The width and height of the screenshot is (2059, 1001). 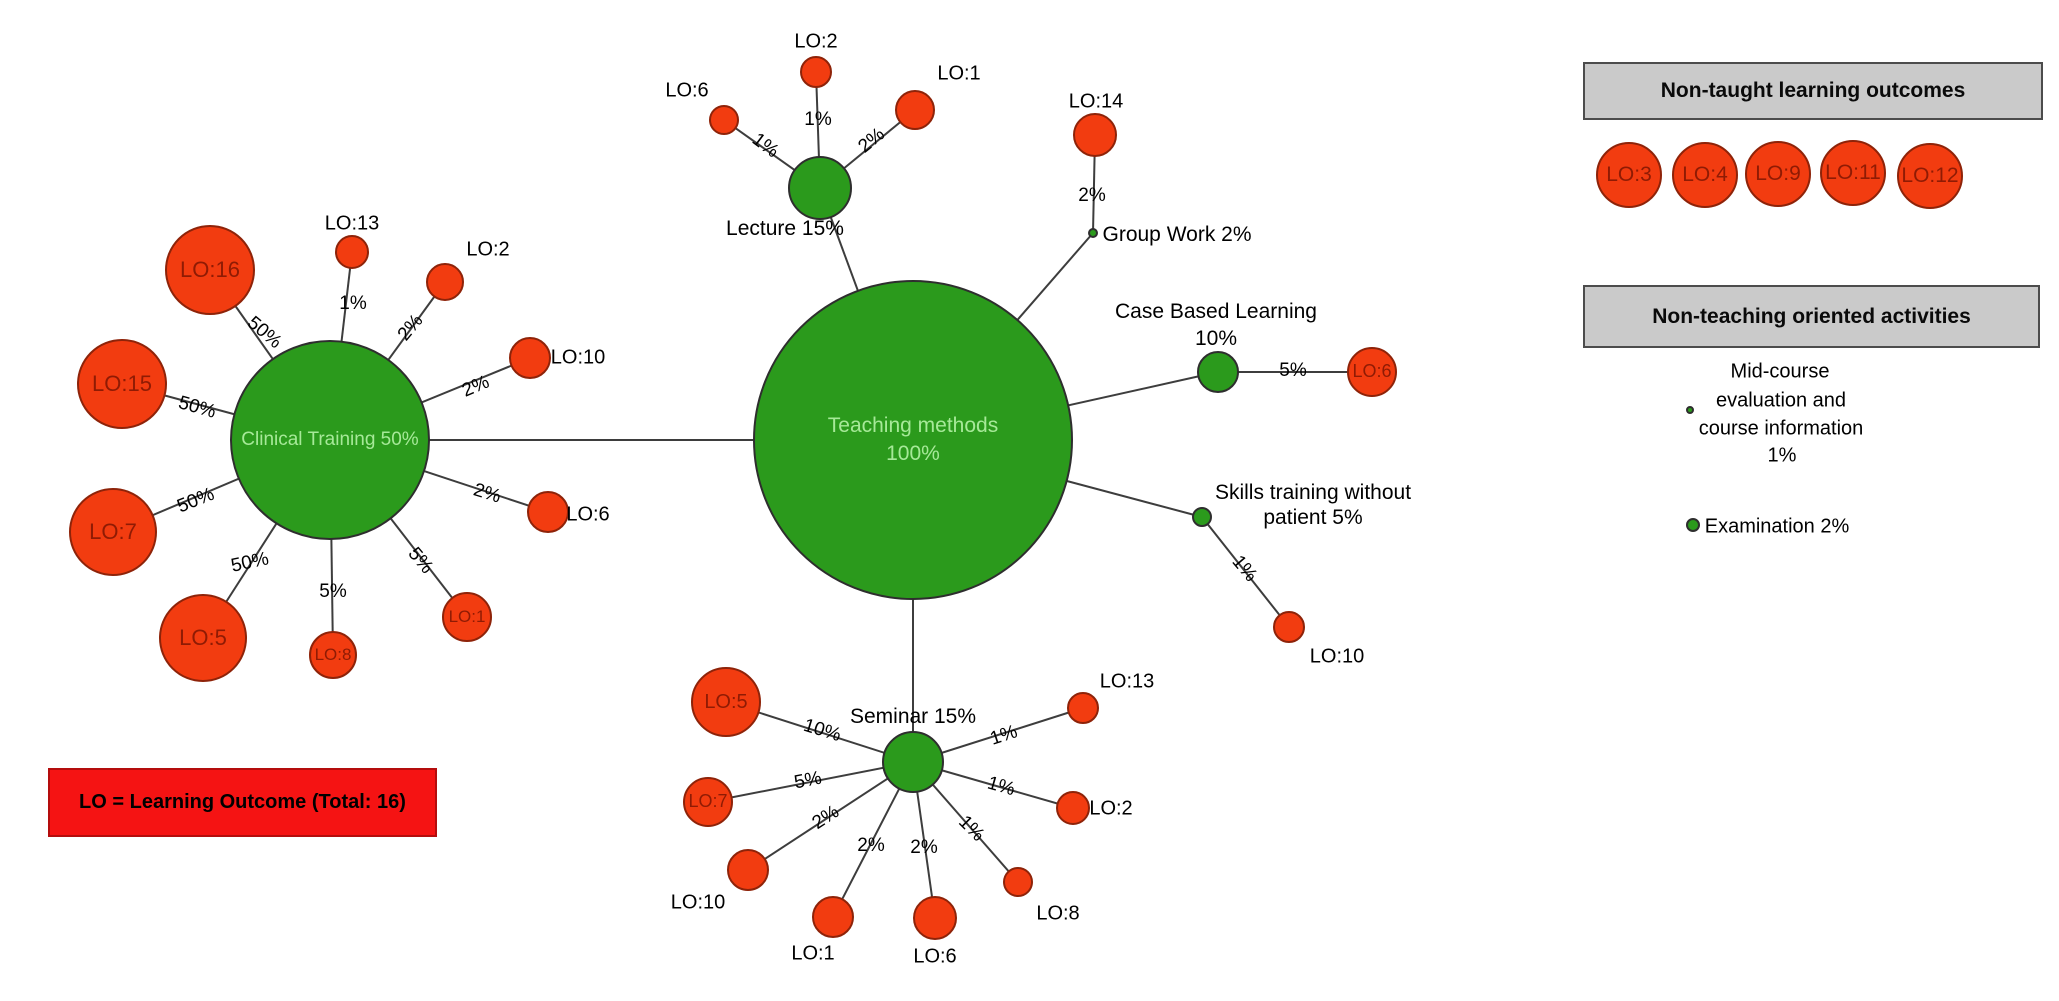 What do you see at coordinates (1093, 233) in the screenshot?
I see `node-group-work` at bounding box center [1093, 233].